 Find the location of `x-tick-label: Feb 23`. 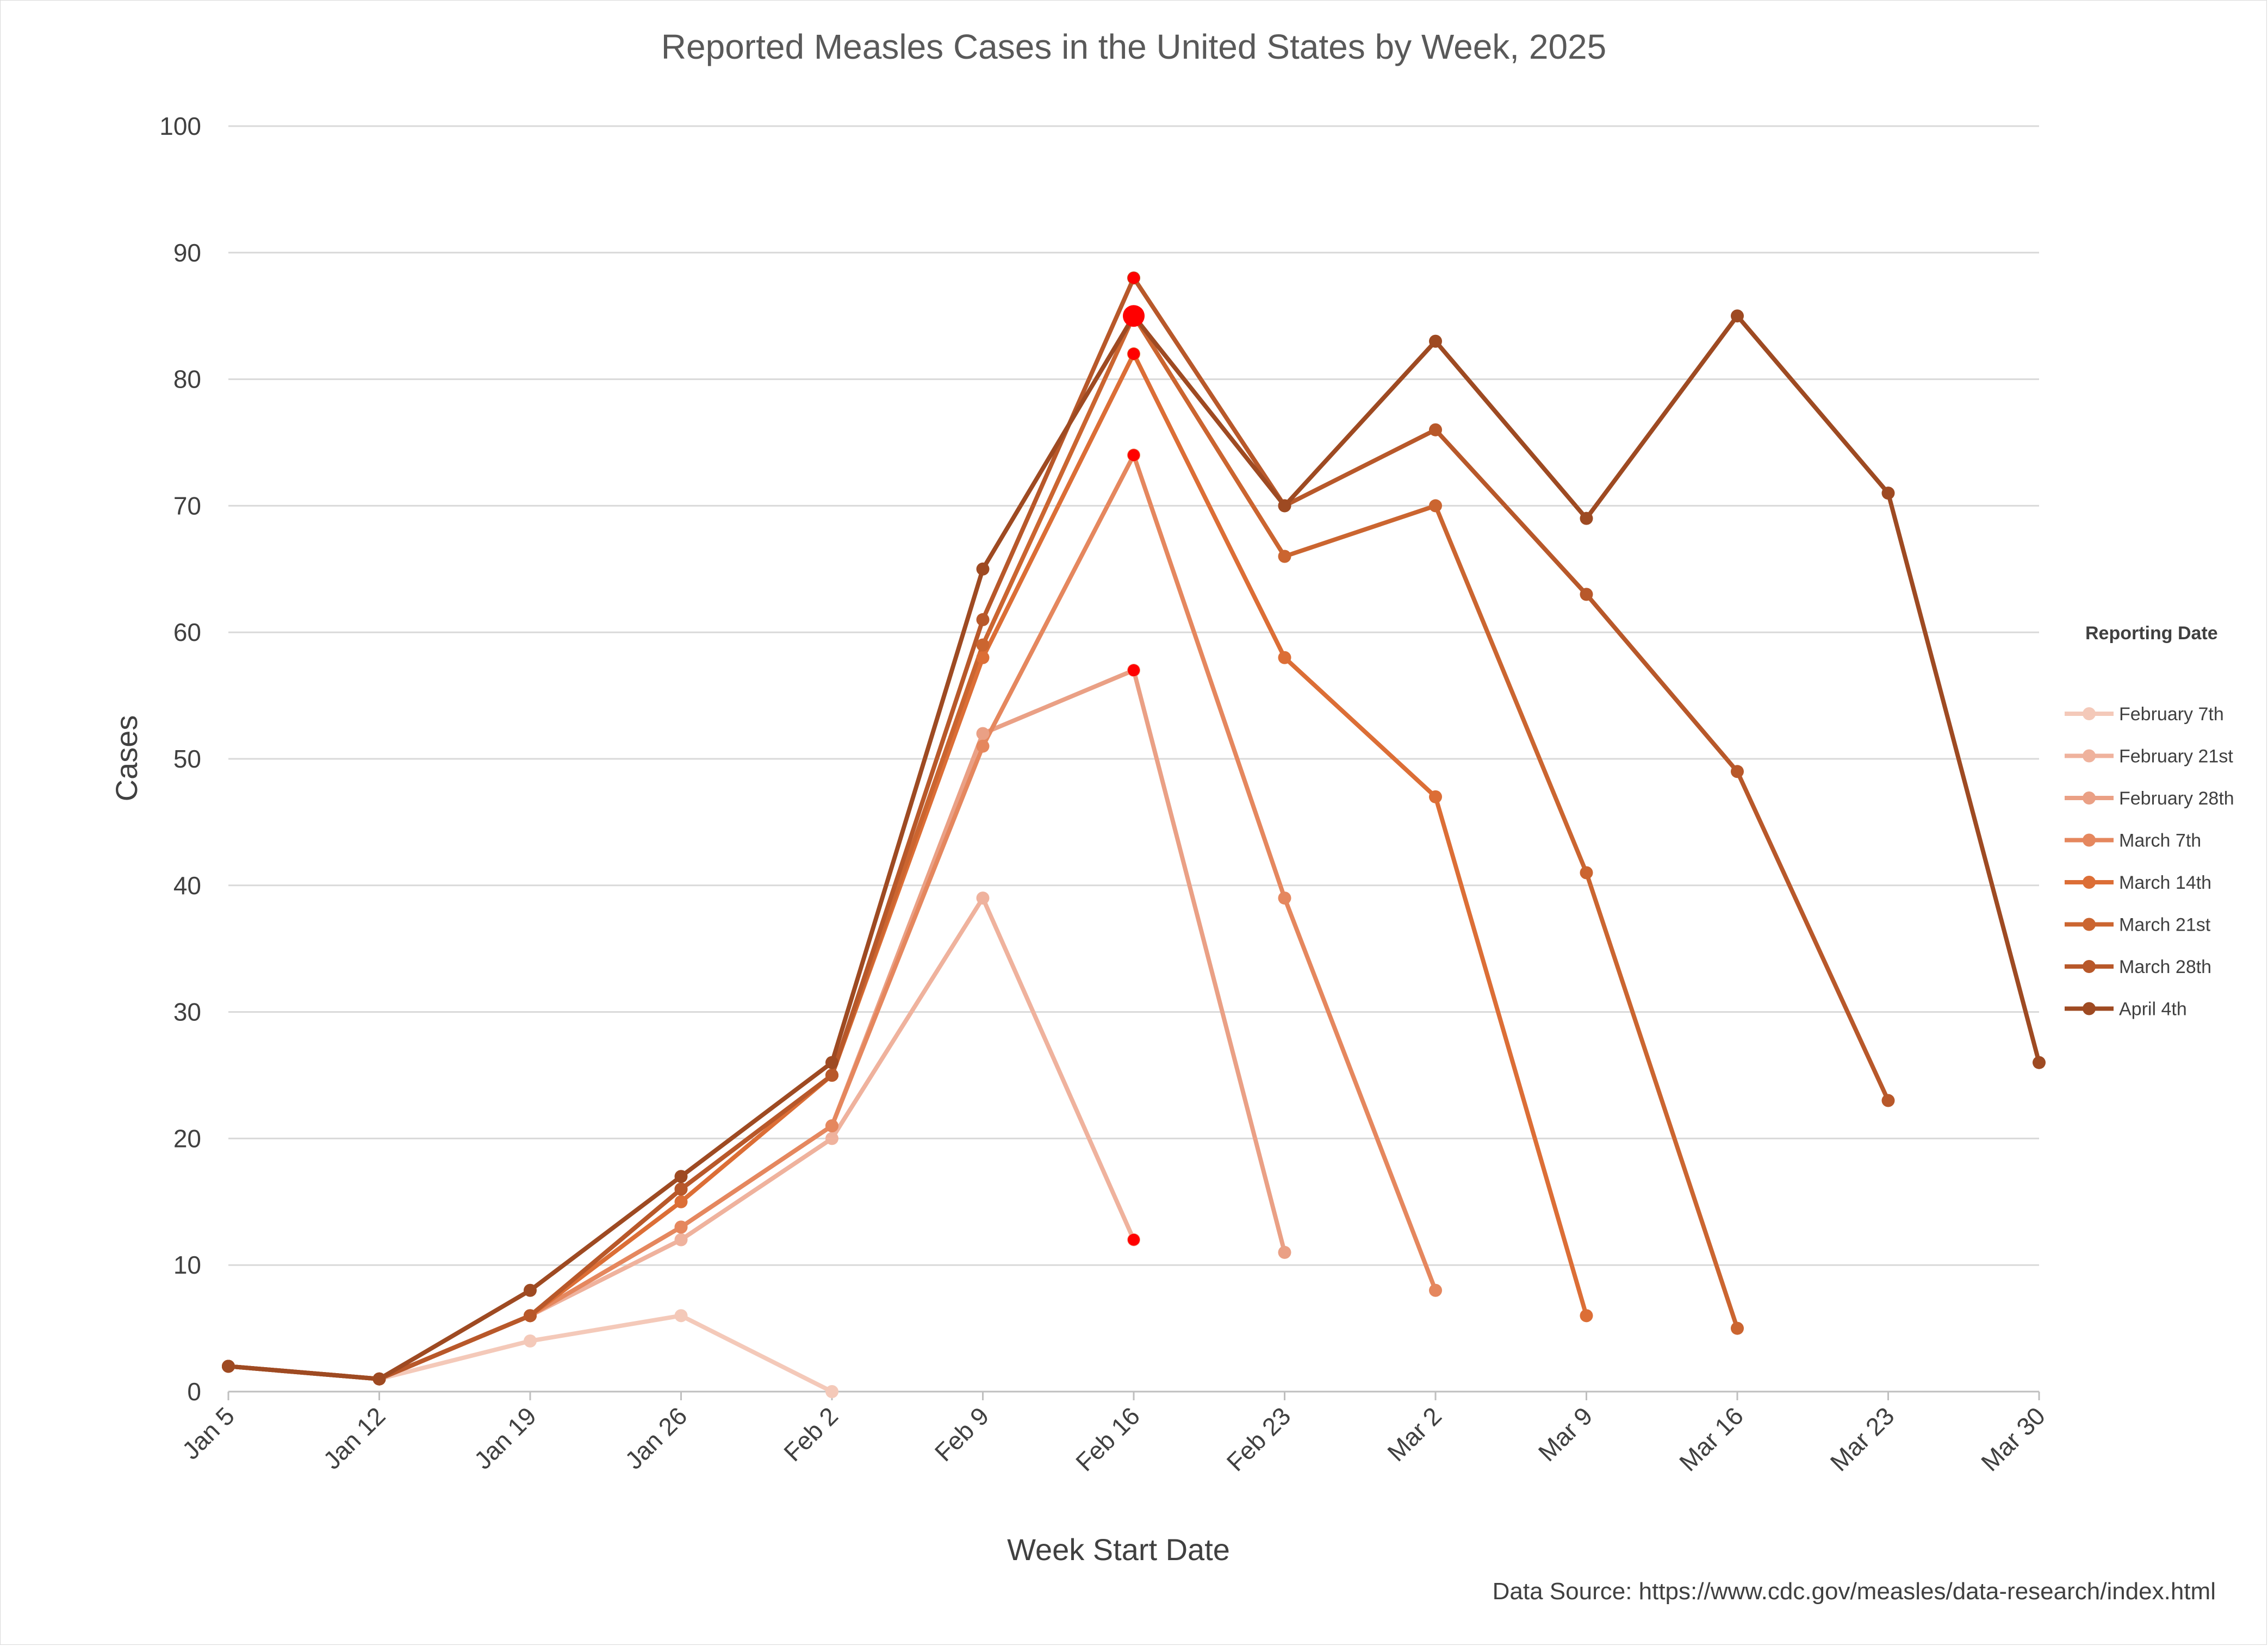

x-tick-label: Feb 23 is located at coordinates (1259, 1438).